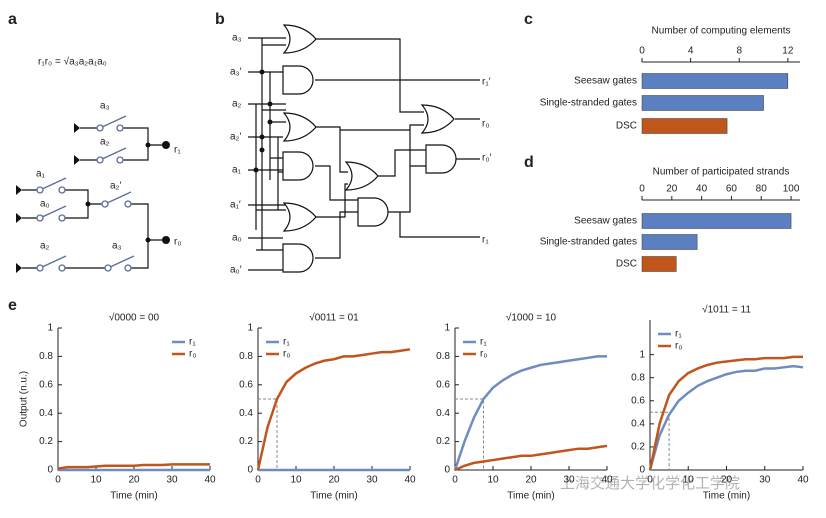 This screenshot has width=826, height=518. I want to click on chart-title: √0011 = 01, so click(334, 318).